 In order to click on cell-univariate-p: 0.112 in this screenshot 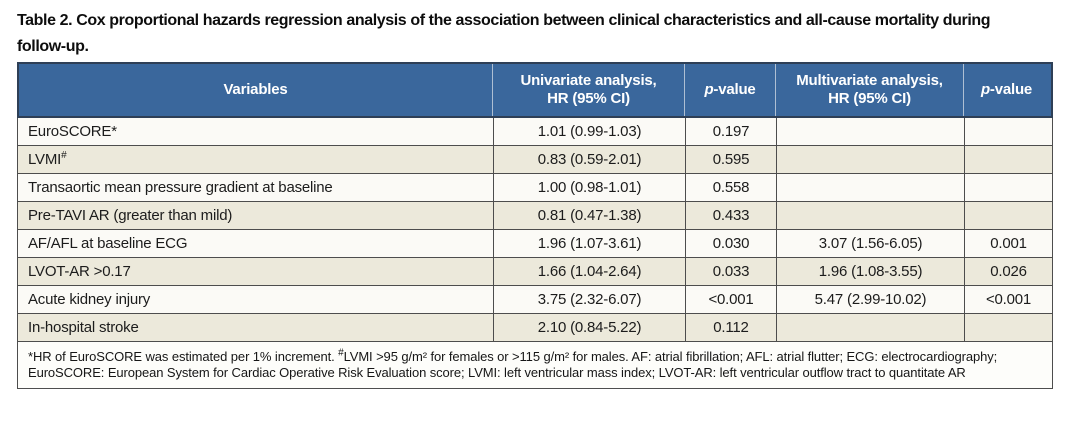, I will do `click(730, 328)`.